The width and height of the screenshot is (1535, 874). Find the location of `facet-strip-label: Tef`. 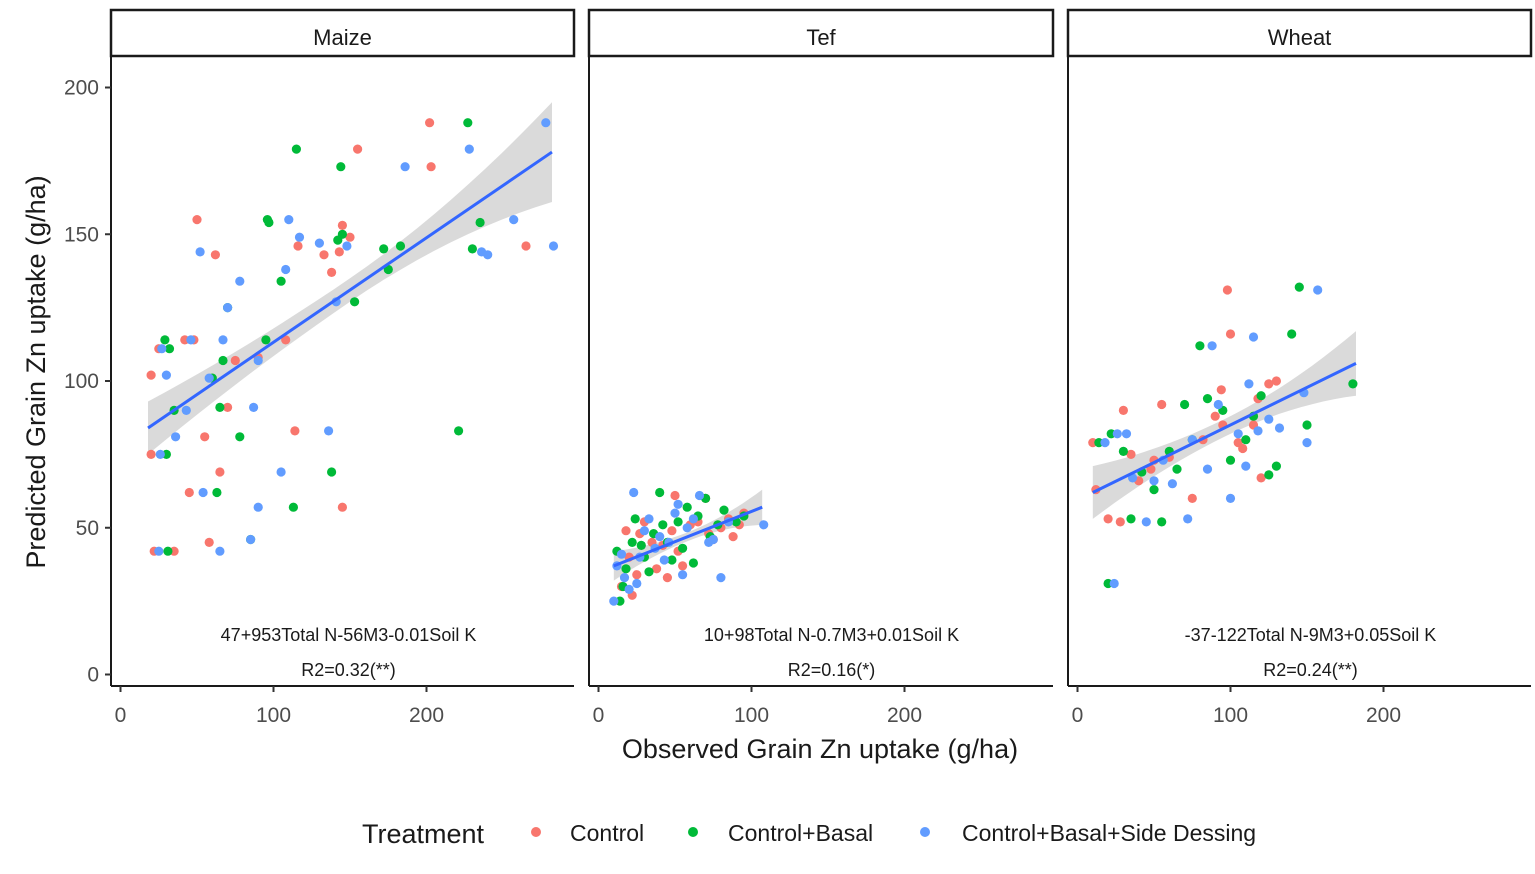

facet-strip-label: Tef is located at coordinates (821, 37).